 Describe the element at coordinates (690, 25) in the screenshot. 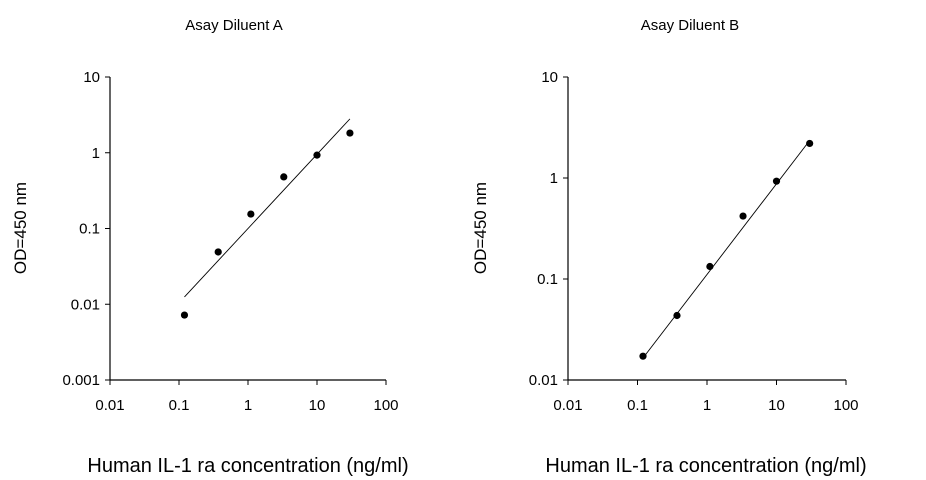

I see `chart-title: Asay Diluent B` at that location.